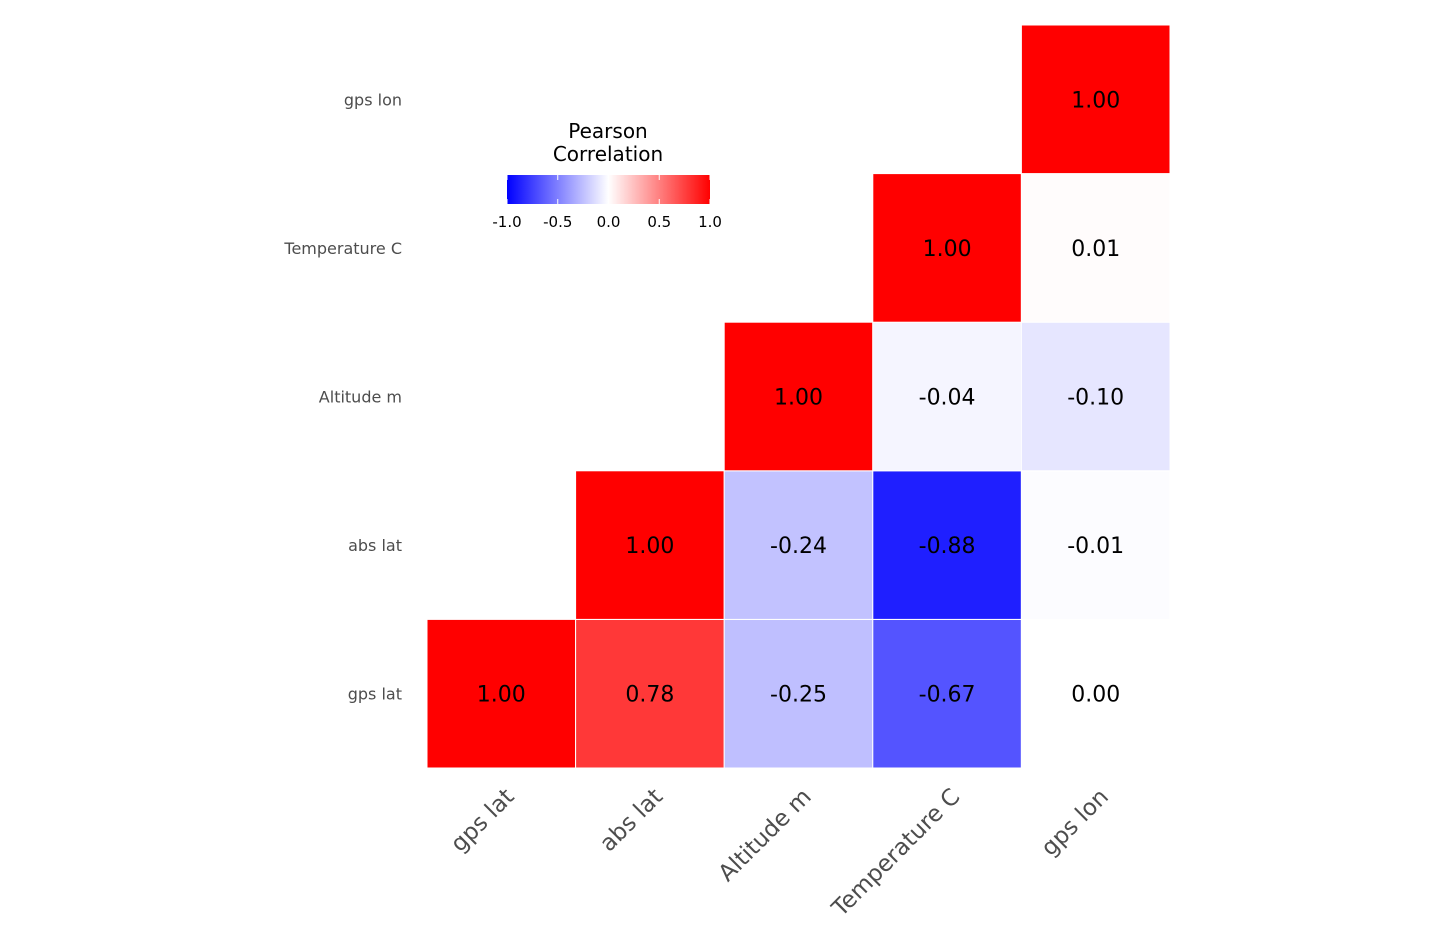 The width and height of the screenshot is (1456, 946). I want to click on x-tick-label: Altitude m, so click(765, 835).